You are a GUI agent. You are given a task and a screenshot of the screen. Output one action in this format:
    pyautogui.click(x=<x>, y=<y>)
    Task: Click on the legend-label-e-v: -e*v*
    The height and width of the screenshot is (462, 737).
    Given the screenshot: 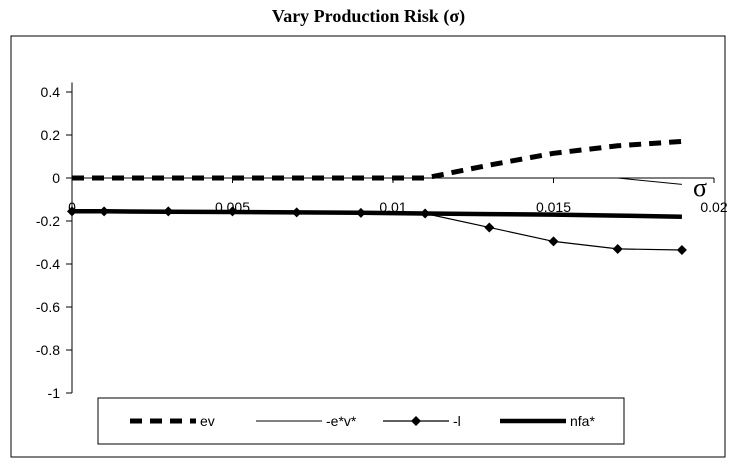 What is the action you would take?
    pyautogui.click(x=341, y=421)
    